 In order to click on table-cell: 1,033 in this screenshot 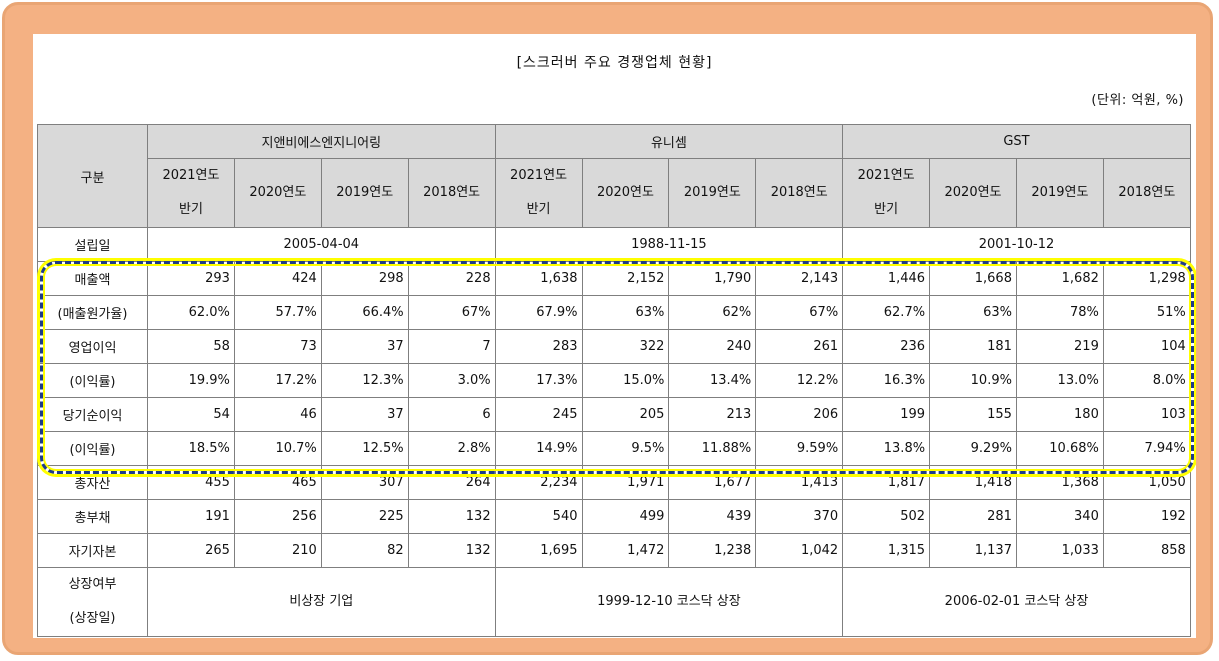, I will do `click(1059, 550)`.